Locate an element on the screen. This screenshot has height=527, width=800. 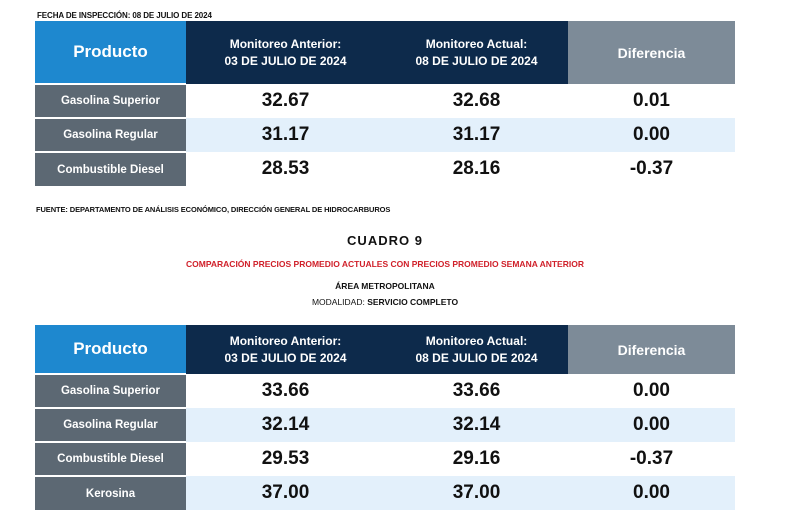
current-price: 37.00 is located at coordinates (476, 493).